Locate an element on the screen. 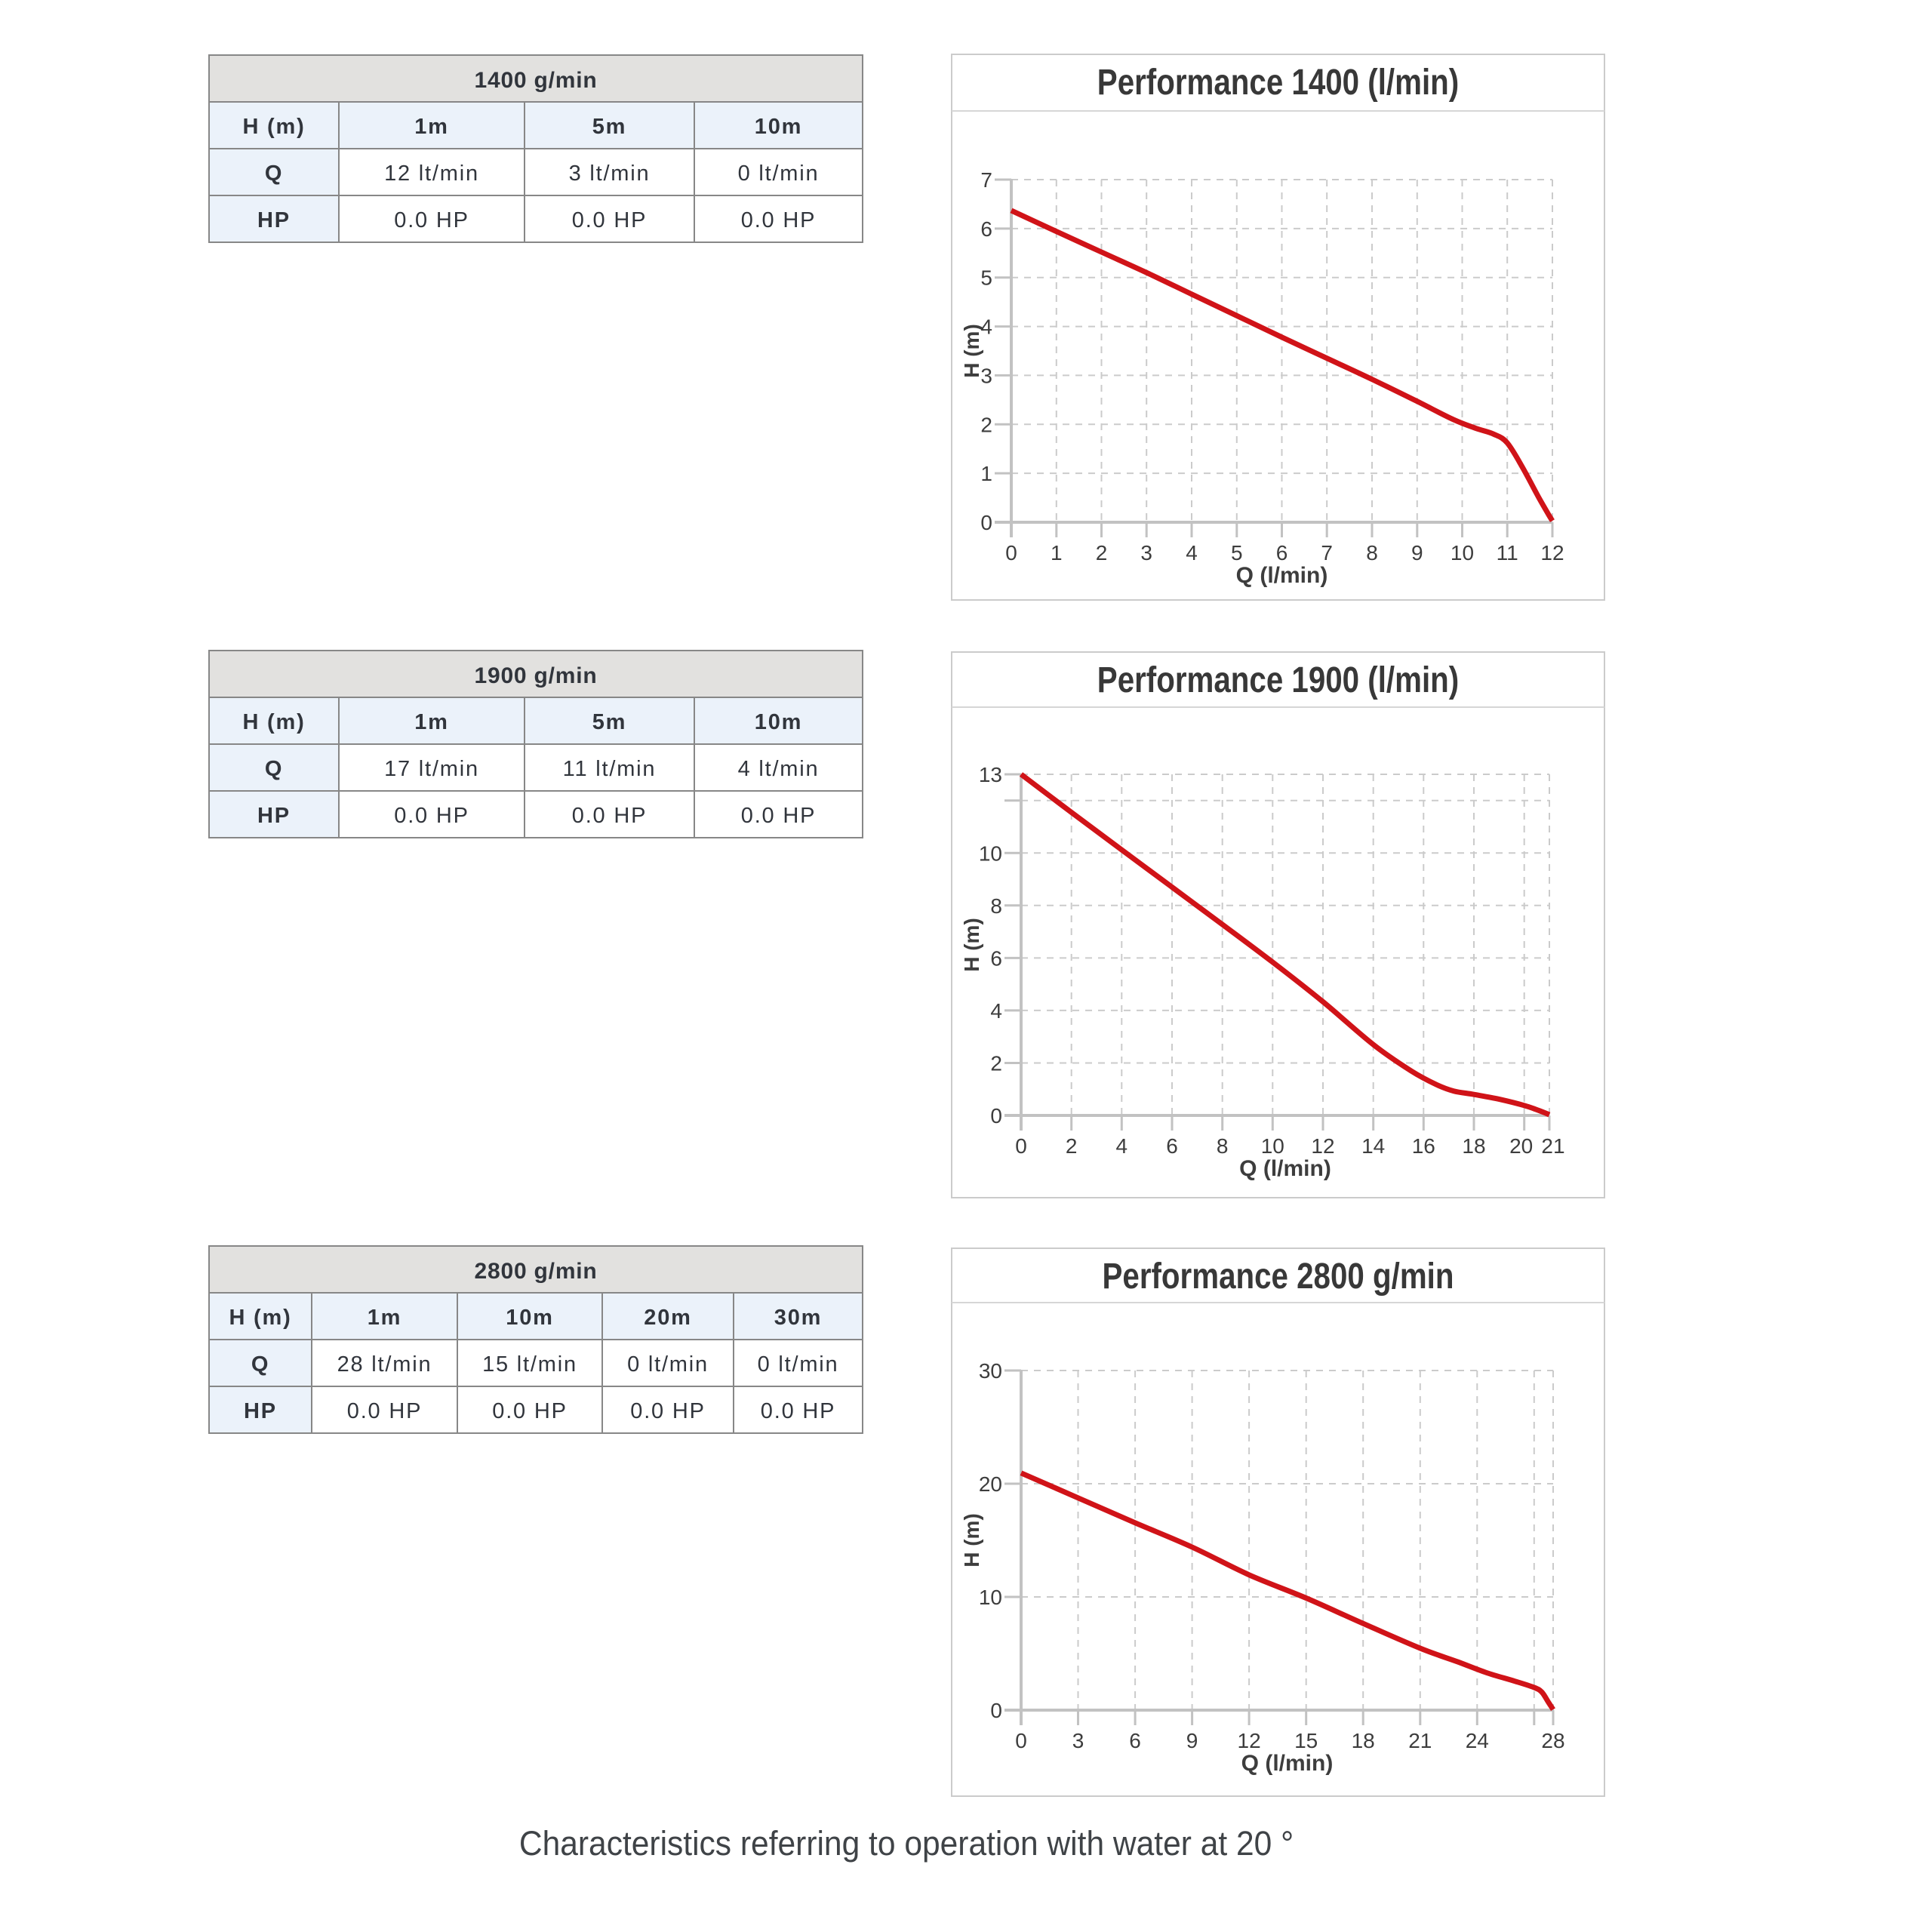 This screenshot has height=1932, width=1932. svg-text: 30 is located at coordinates (990, 1371).